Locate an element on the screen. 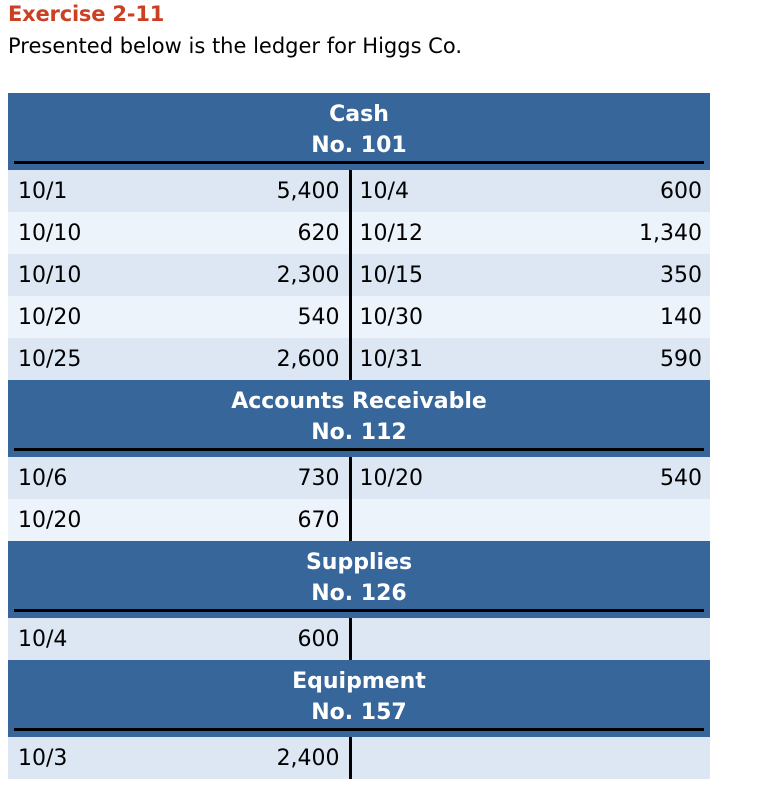  account-name: Equipment is located at coordinates (359, 681).